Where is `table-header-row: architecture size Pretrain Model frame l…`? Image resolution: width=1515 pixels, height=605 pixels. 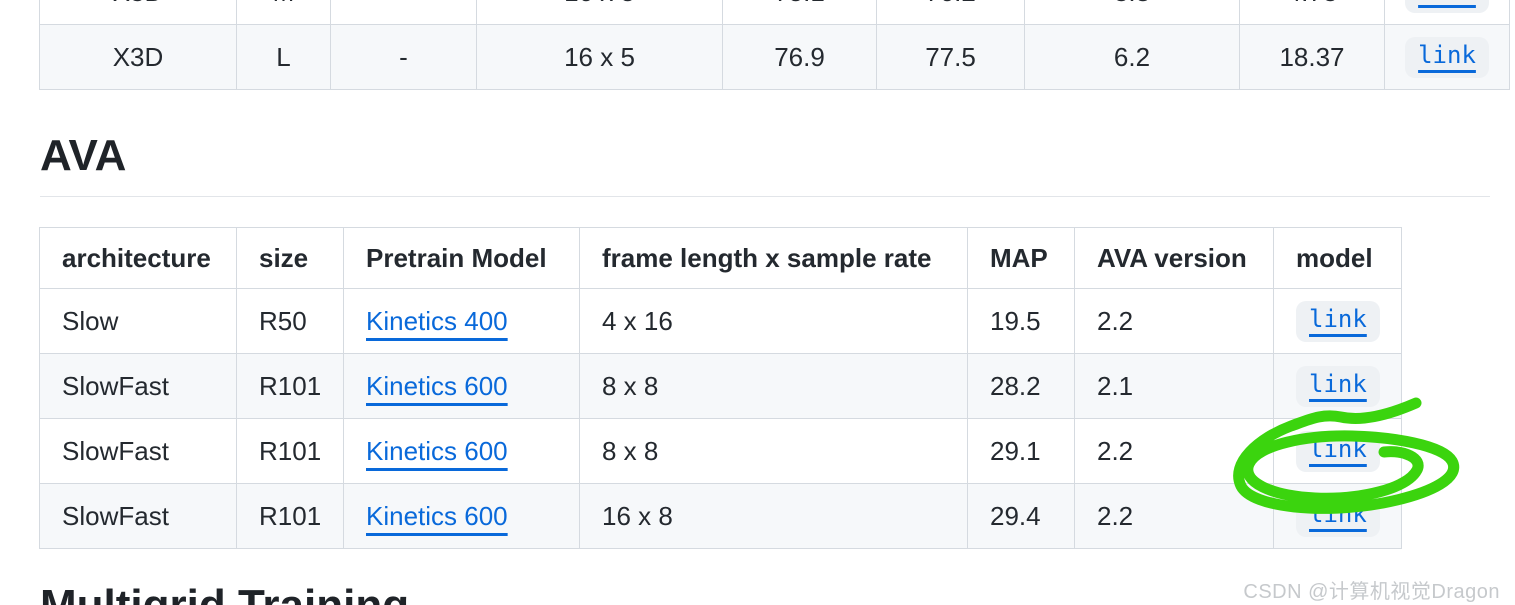 table-header-row: architecture size Pretrain Model frame l… is located at coordinates (720, 258).